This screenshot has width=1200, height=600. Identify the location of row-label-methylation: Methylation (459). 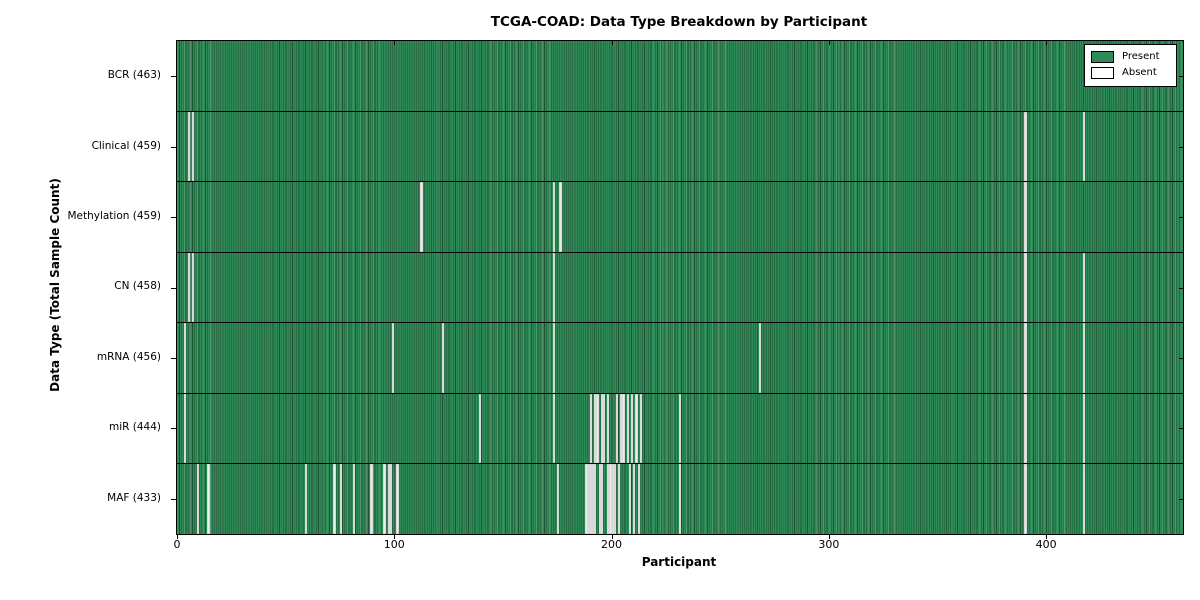
(114, 216).